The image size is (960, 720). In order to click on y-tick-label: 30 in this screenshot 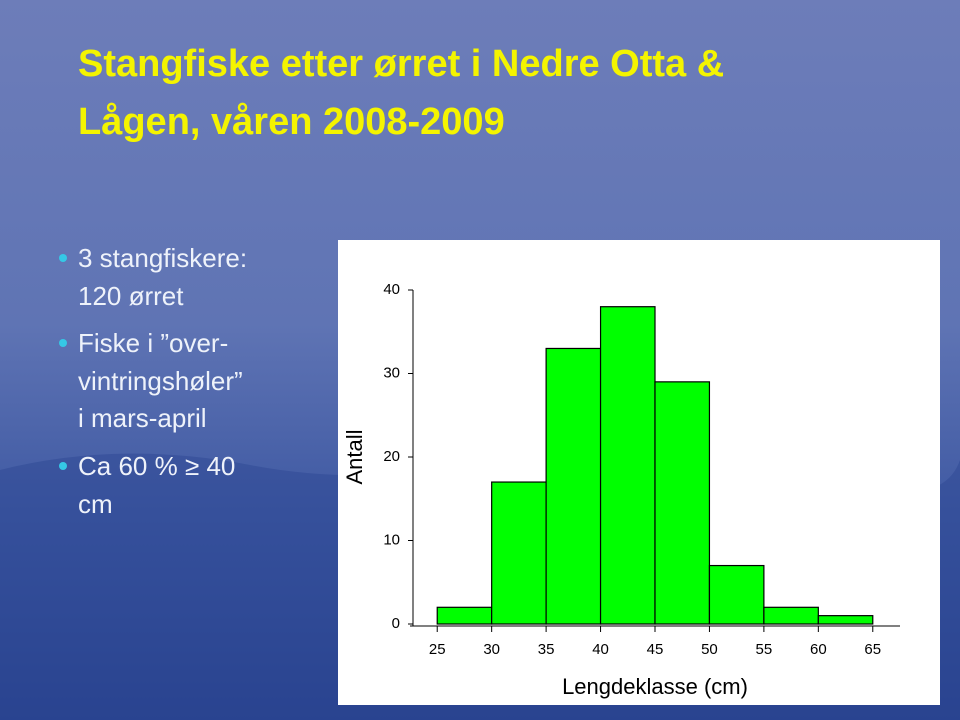, I will do `click(391, 372)`.